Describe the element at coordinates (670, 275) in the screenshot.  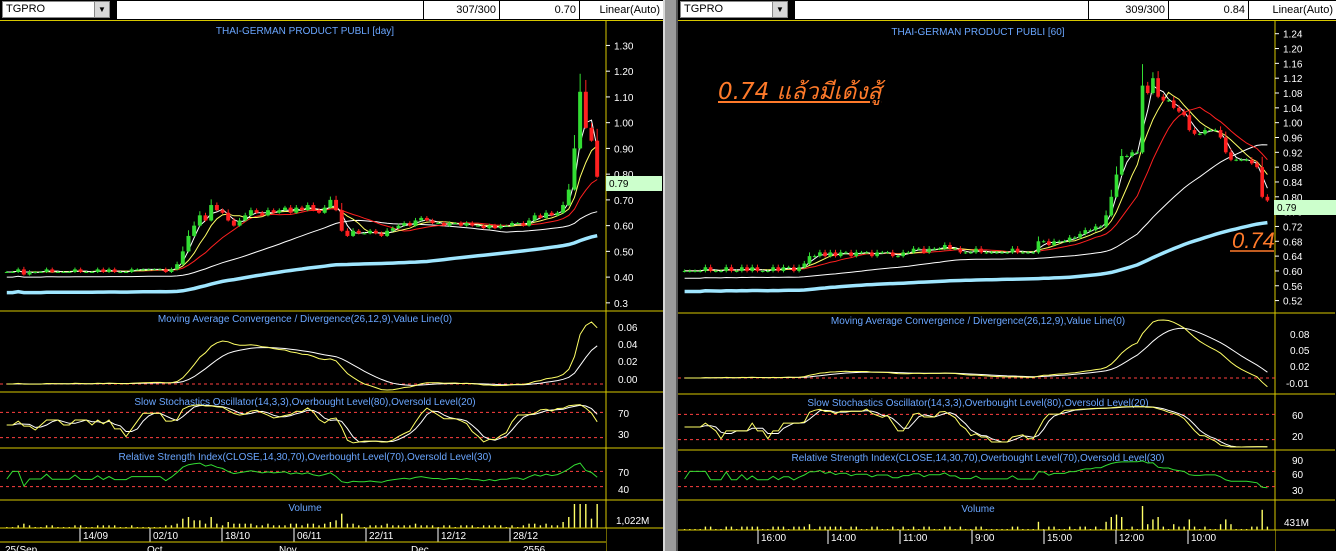
I see `panel-splitter` at that location.